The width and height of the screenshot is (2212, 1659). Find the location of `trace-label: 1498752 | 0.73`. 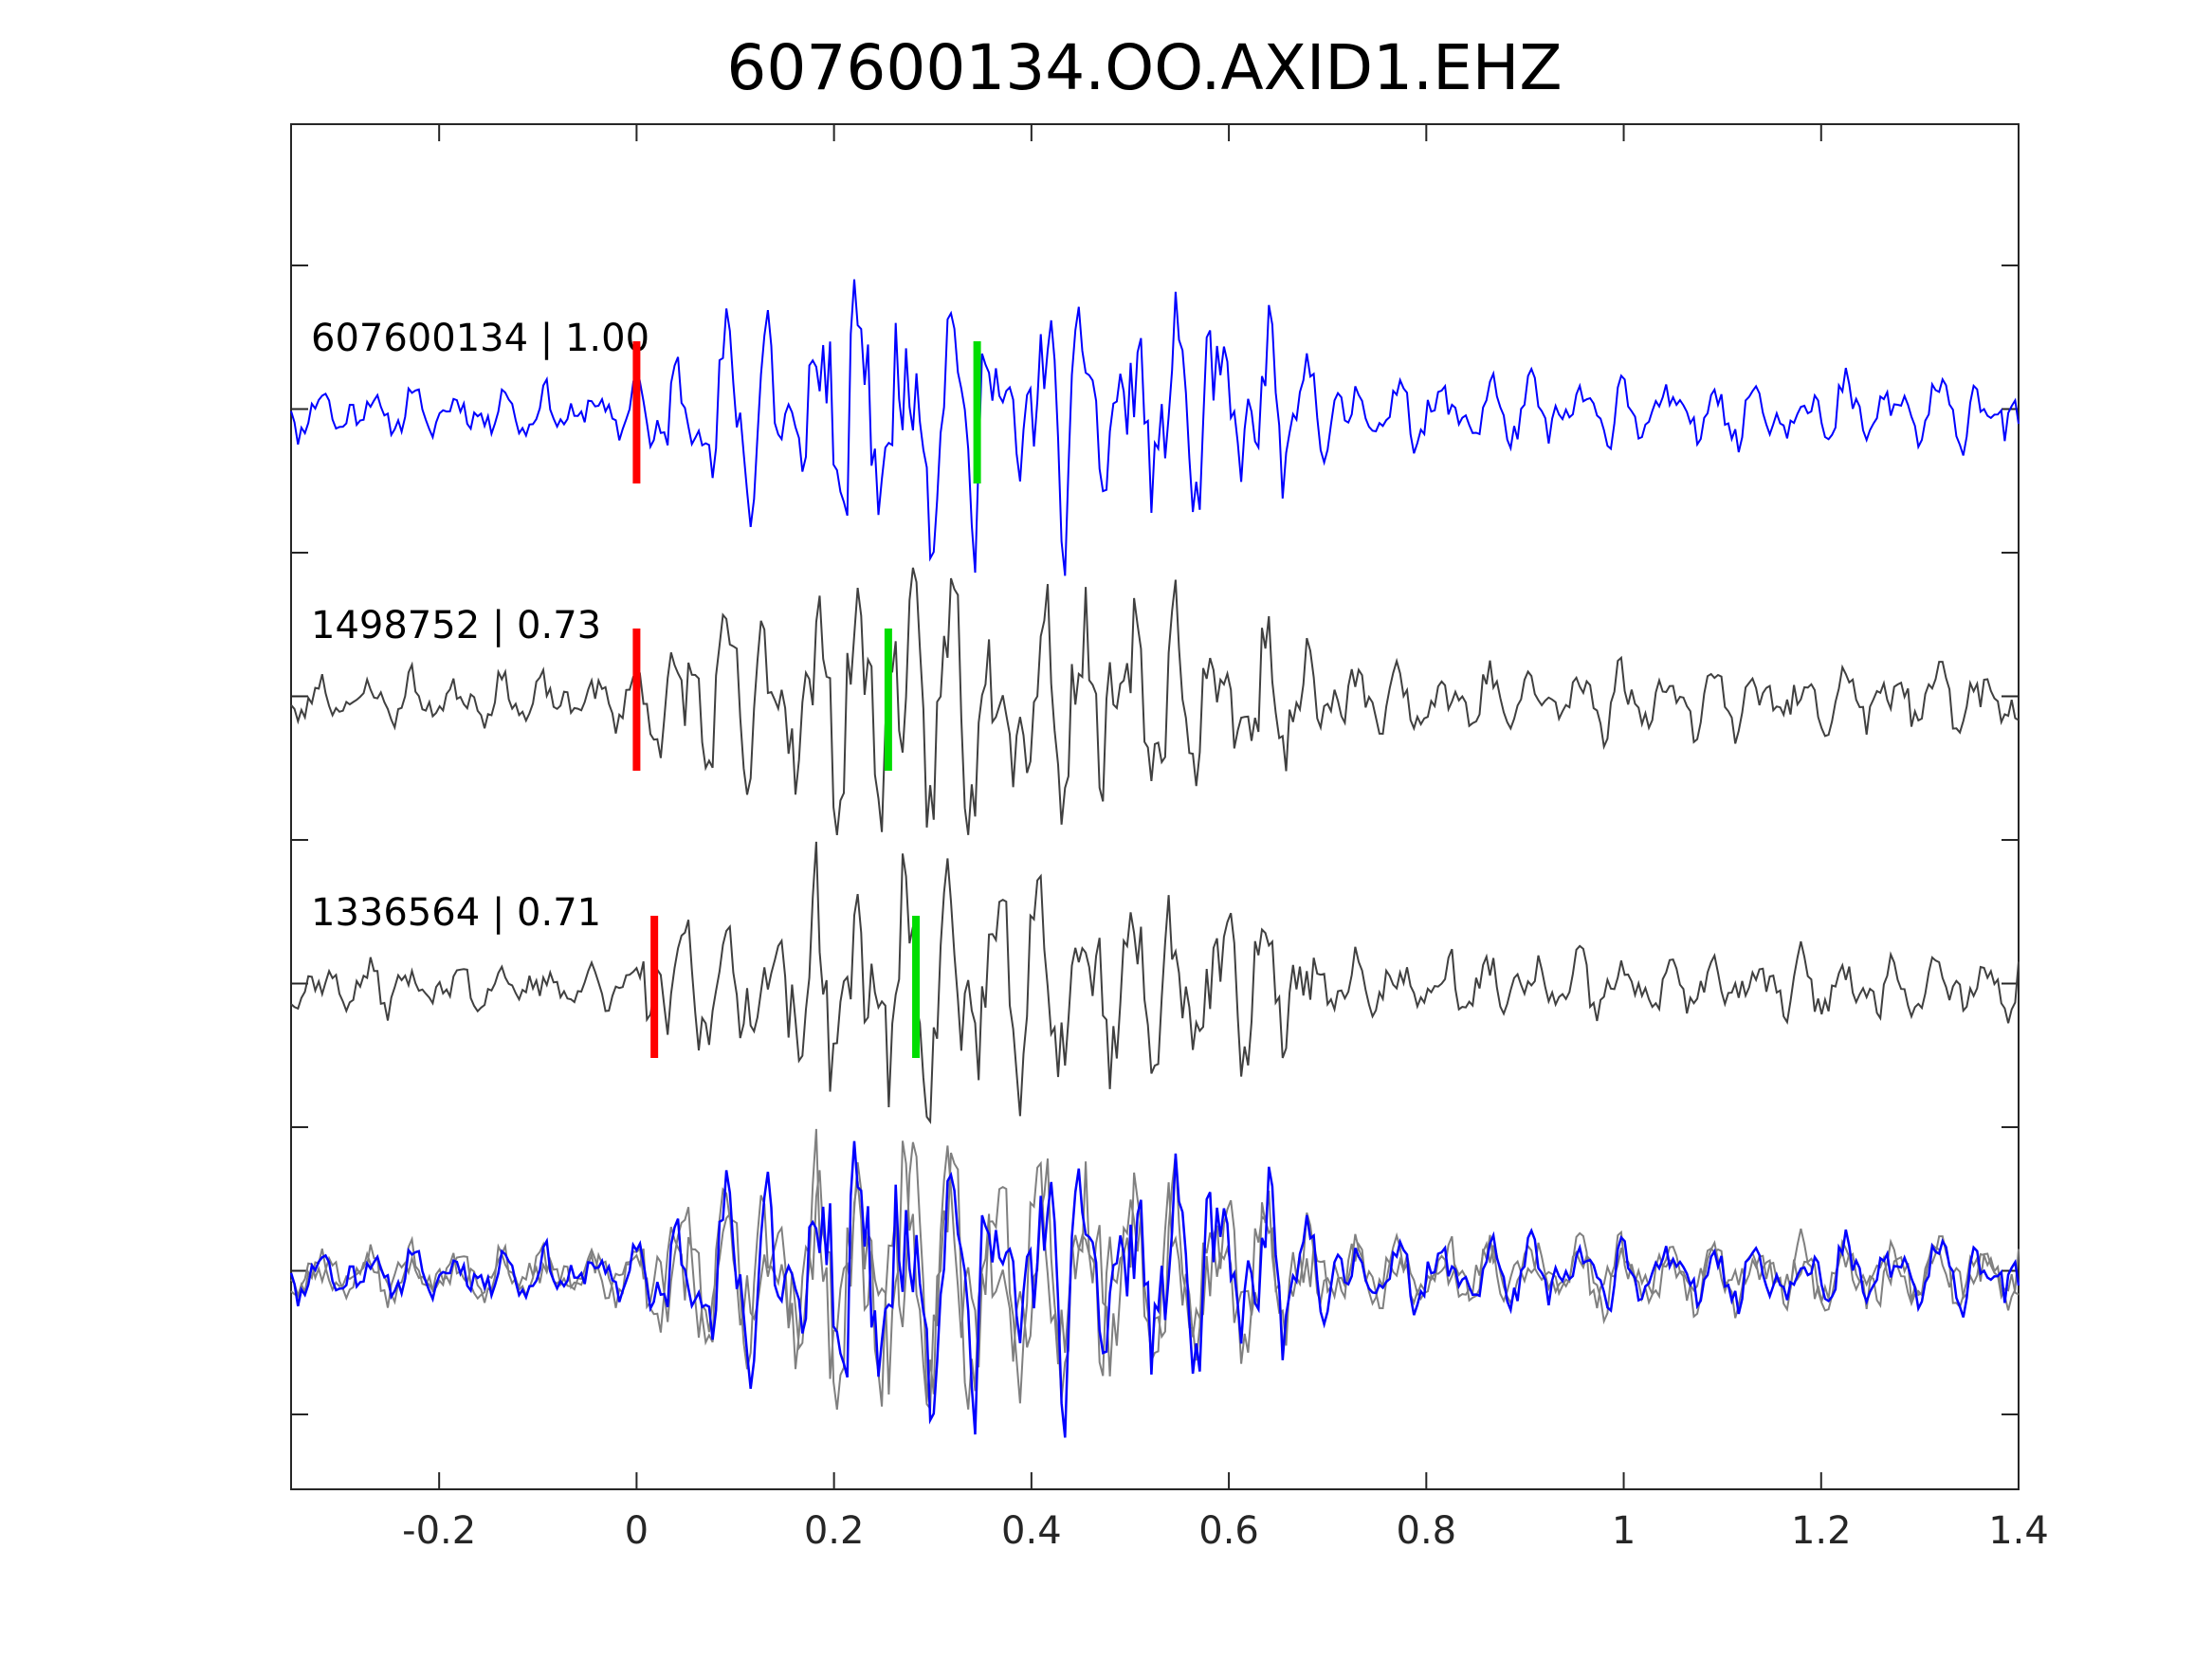

trace-label: 1498752 | 0.73 is located at coordinates (456, 625).